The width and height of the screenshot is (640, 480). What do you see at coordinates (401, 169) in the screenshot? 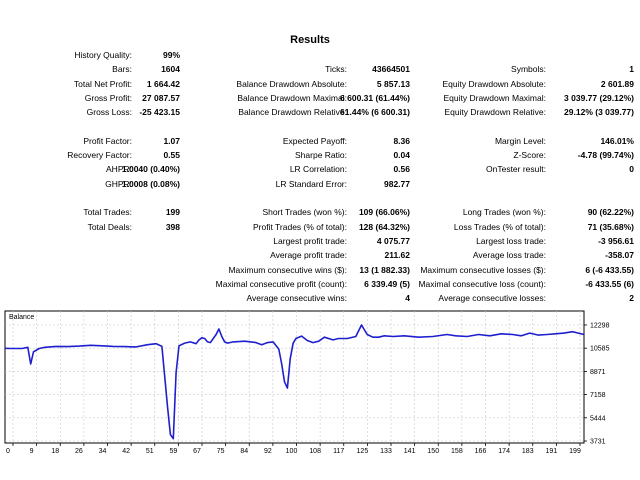
I see `stat-value: 0.56` at bounding box center [401, 169].